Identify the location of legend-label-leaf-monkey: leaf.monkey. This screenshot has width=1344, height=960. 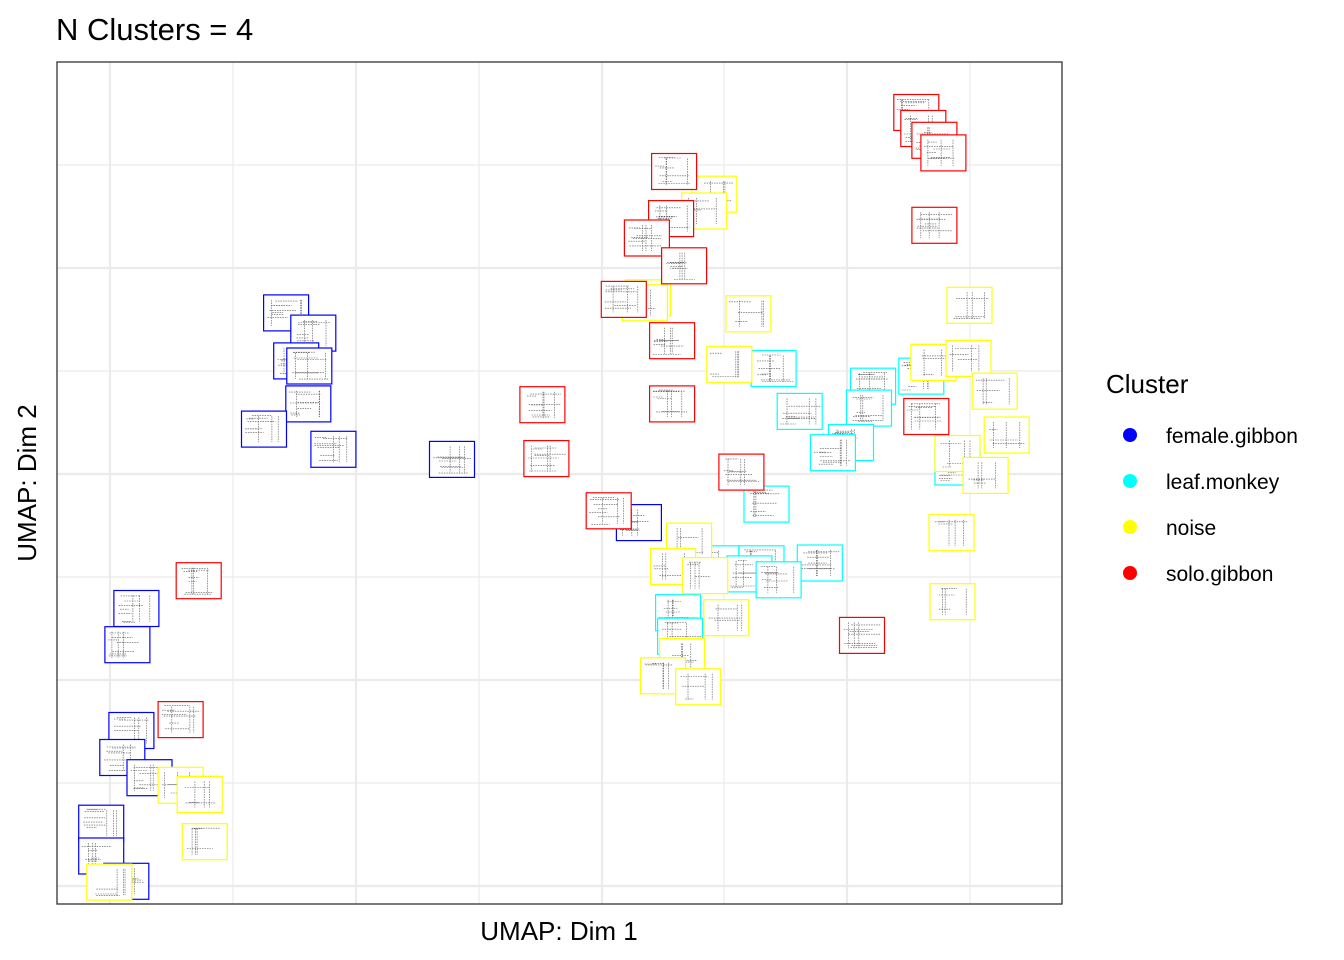
(1223, 482).